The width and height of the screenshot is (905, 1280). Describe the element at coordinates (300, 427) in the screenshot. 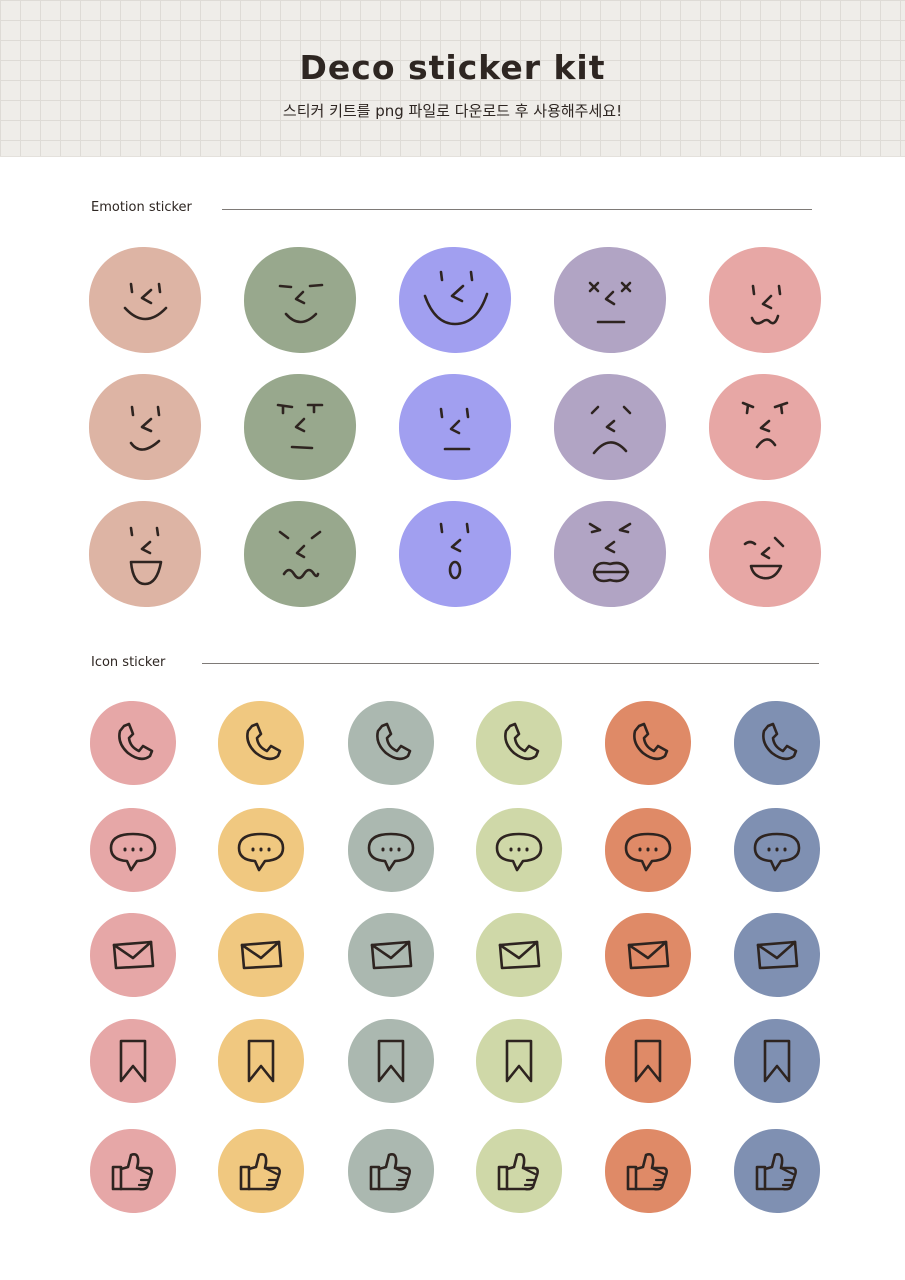

I see `emotion-sticker-skeptical` at that location.